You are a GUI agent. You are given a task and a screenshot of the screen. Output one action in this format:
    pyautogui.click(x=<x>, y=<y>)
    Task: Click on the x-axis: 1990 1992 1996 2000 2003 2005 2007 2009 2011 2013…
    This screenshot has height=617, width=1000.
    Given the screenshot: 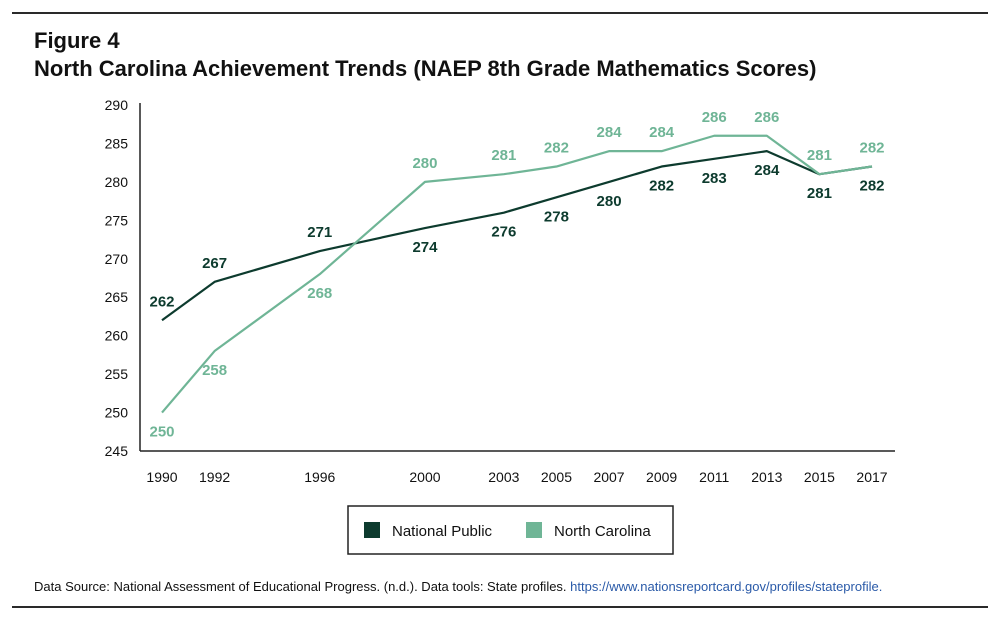 What is the action you would take?
    pyautogui.click(x=517, y=467)
    